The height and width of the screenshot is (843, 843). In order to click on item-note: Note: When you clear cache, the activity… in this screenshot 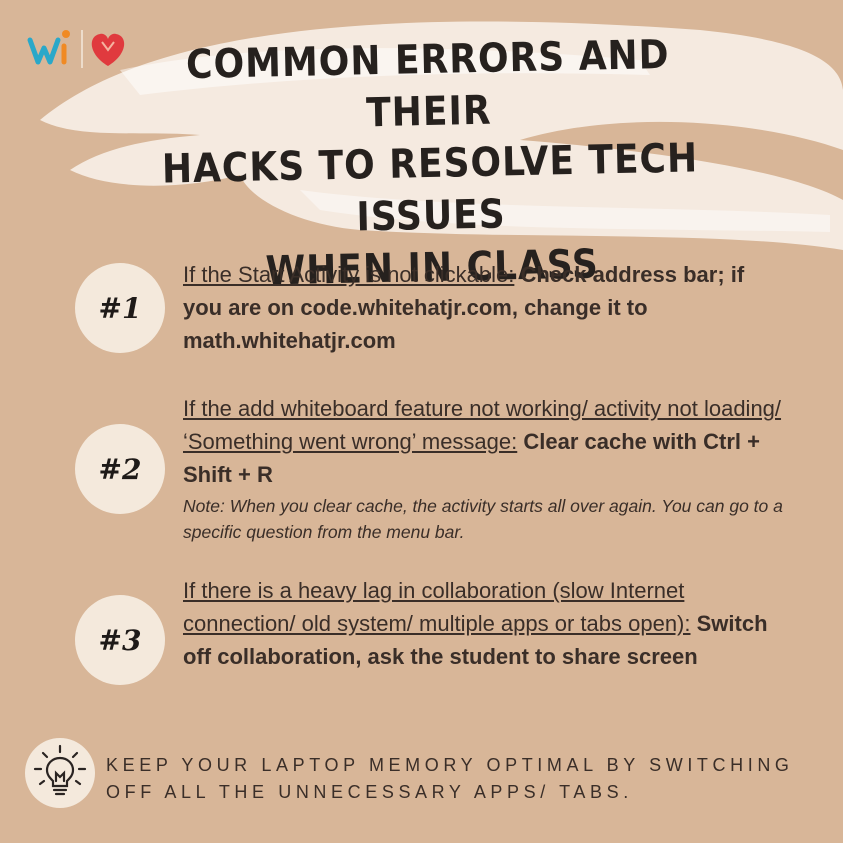, I will do `click(483, 519)`.